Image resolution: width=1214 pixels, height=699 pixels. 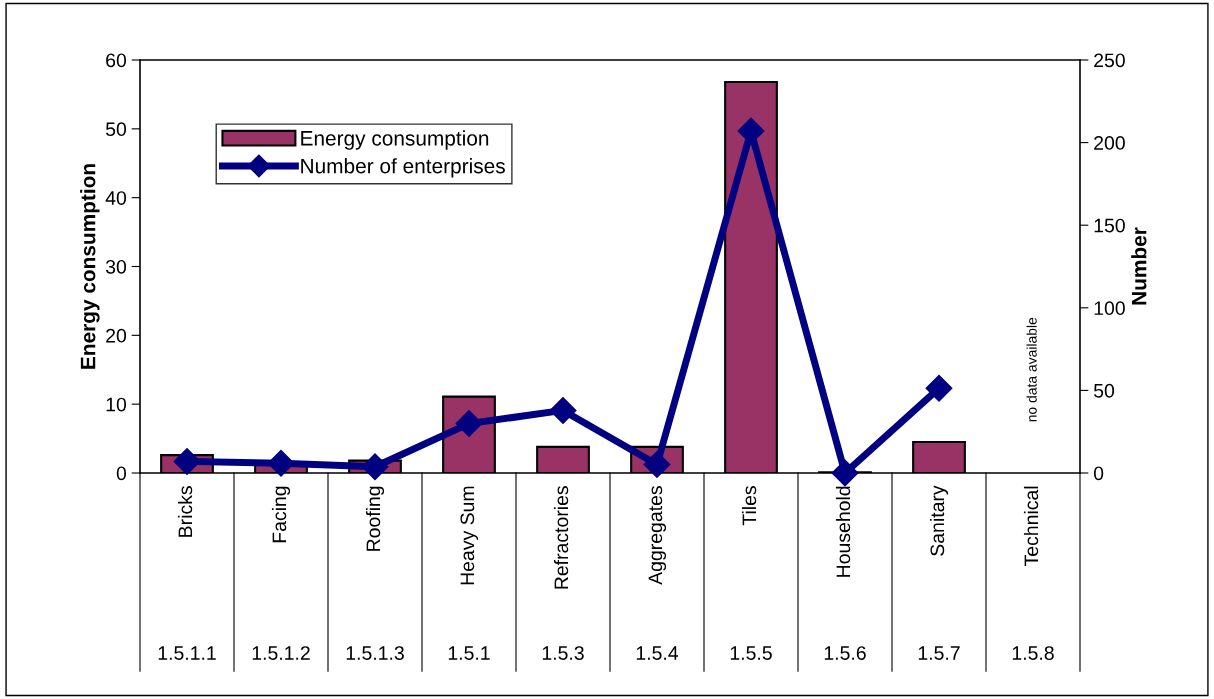 I want to click on y-tick-label: 50, so click(x=116, y=129).